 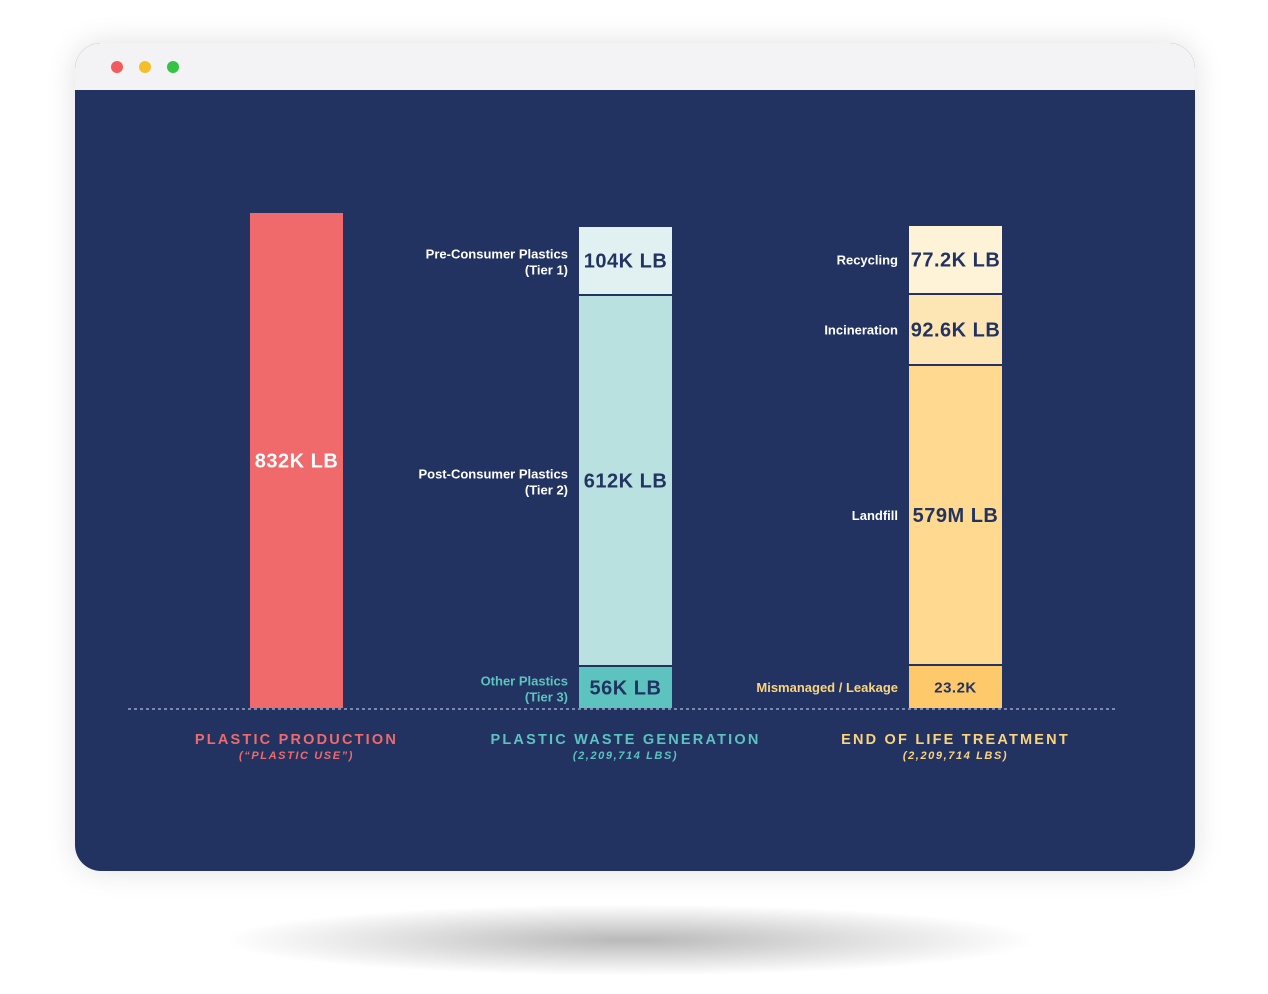 What do you see at coordinates (546, 270) in the screenshot?
I see `segment-label-line2: (Tier 1)` at bounding box center [546, 270].